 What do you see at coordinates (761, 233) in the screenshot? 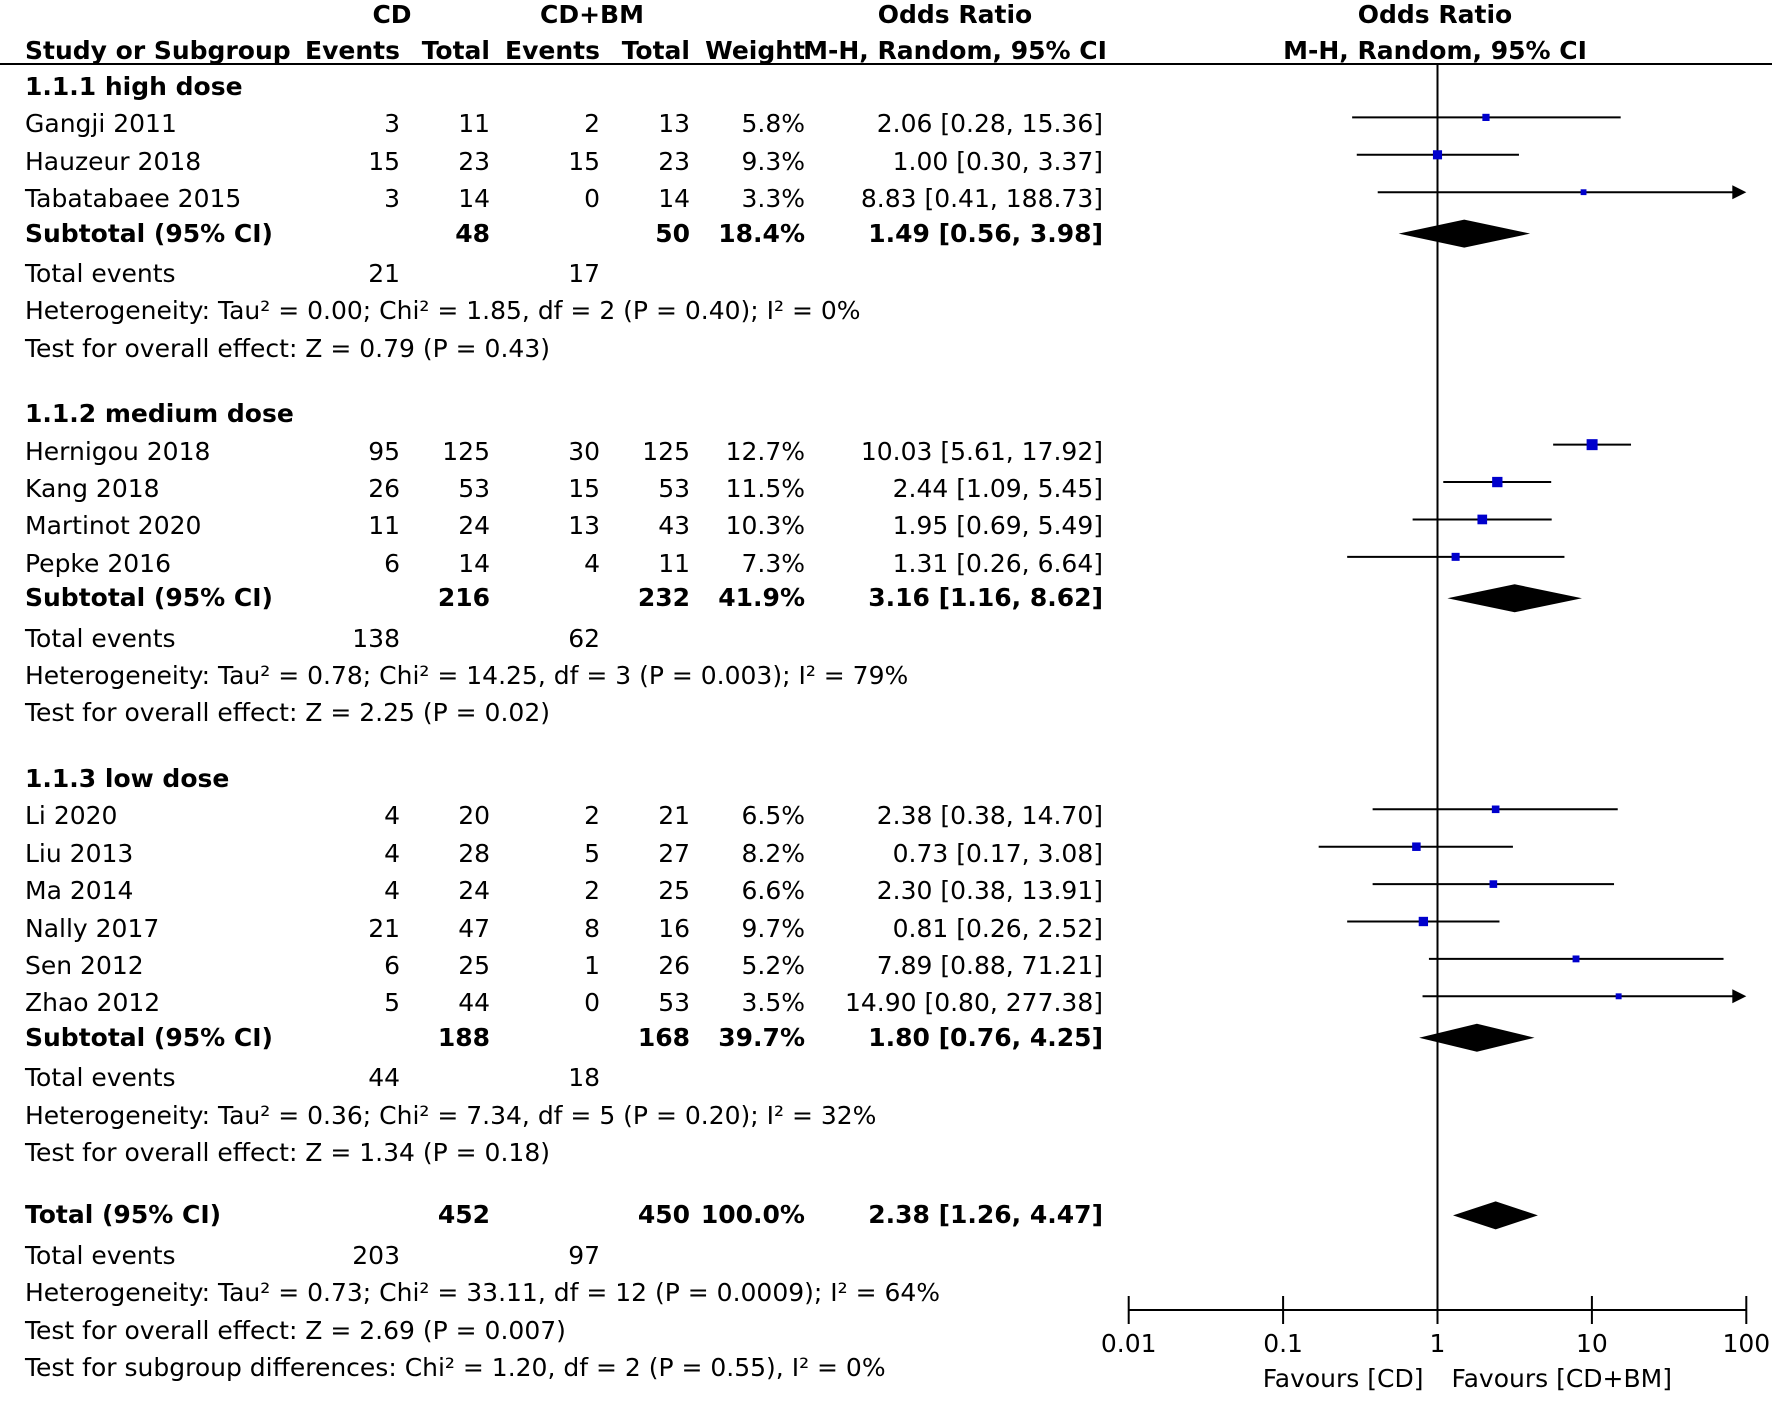
I see `subtotal-weight: 18.4%` at bounding box center [761, 233].